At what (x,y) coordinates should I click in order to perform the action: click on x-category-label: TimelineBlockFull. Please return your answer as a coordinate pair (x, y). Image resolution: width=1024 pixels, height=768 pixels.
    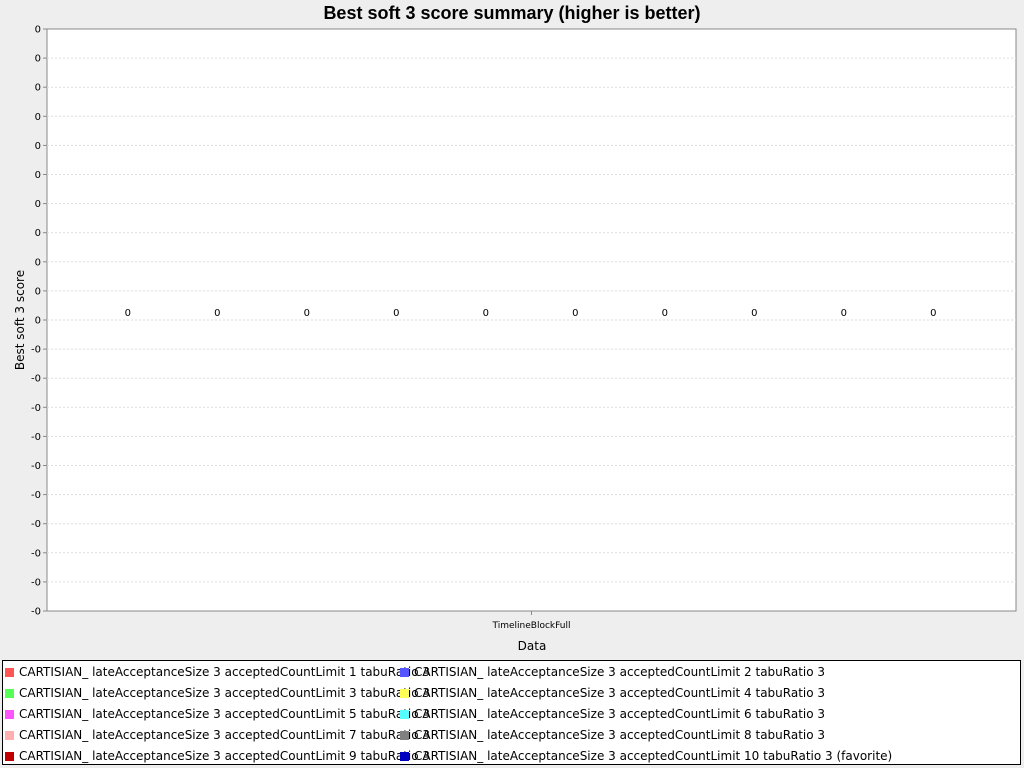
    Looking at the image, I should click on (531, 626).